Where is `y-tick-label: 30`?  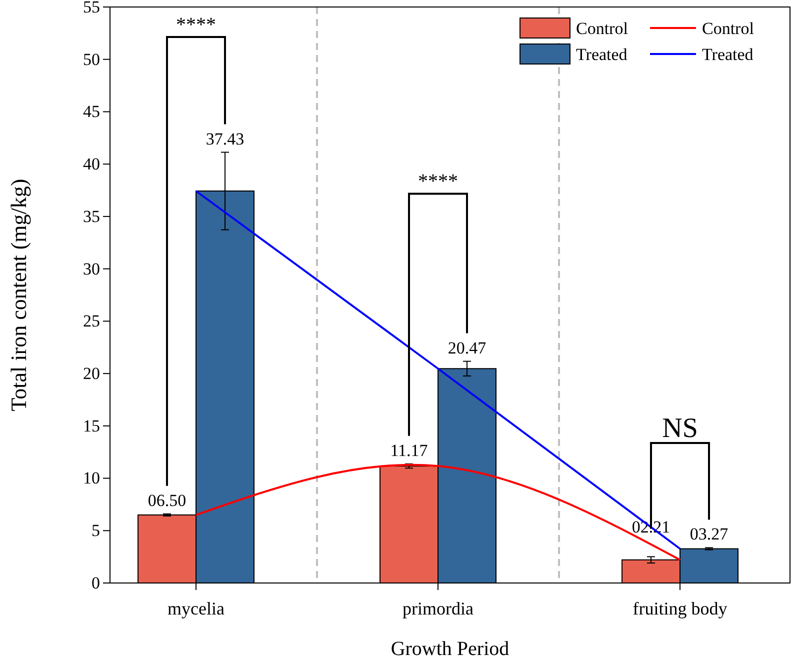 y-tick-label: 30 is located at coordinates (91, 268).